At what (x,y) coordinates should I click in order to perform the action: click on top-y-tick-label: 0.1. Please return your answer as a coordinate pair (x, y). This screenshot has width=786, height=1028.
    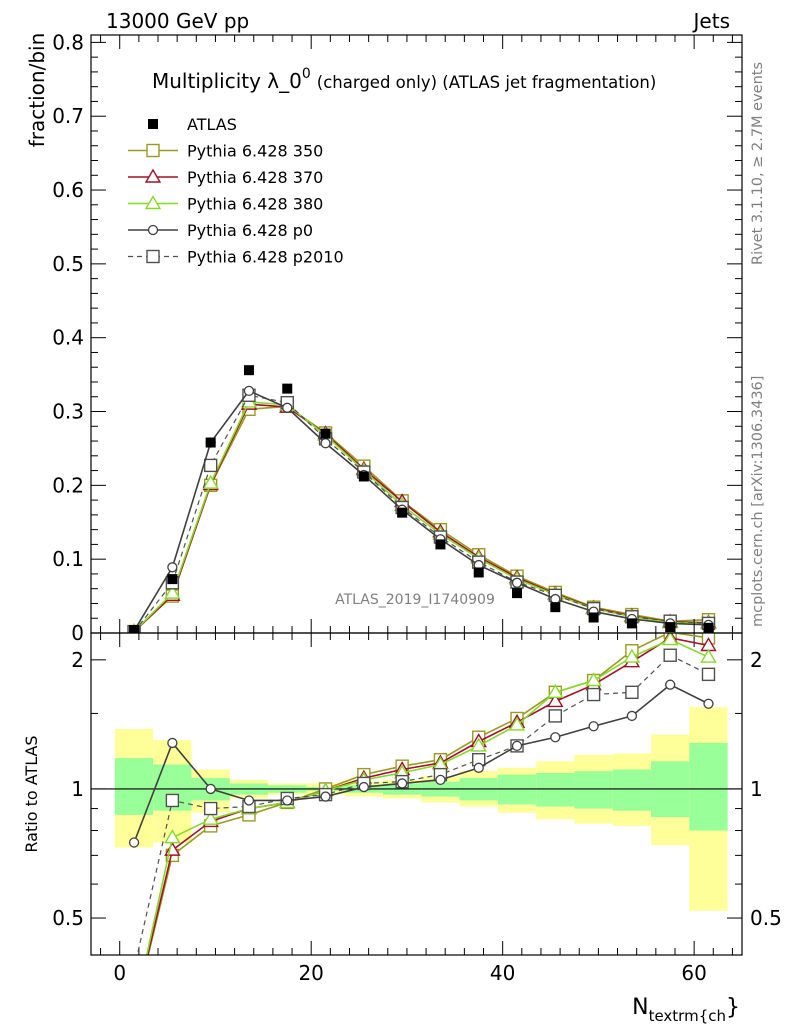
    Looking at the image, I should click on (68, 559).